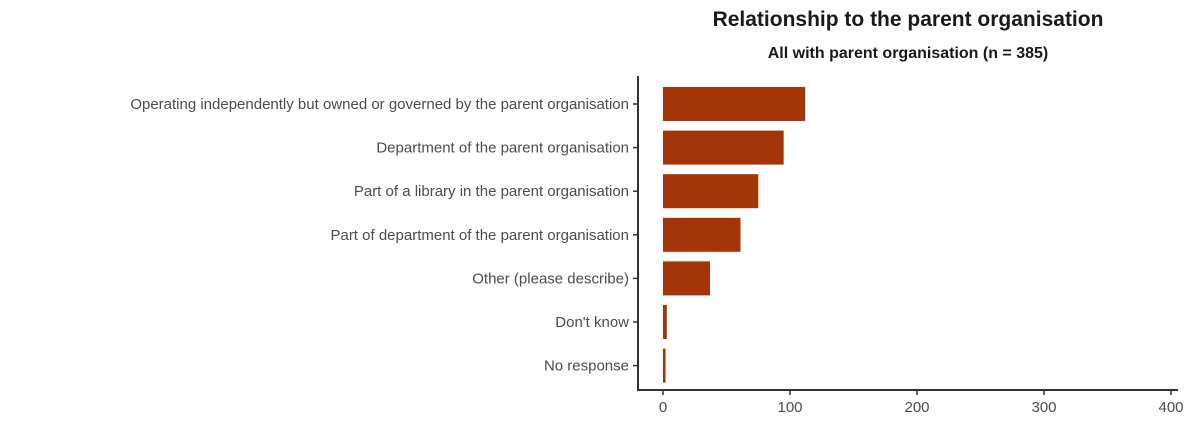  I want to click on category-label: Don't know, so click(592, 322).